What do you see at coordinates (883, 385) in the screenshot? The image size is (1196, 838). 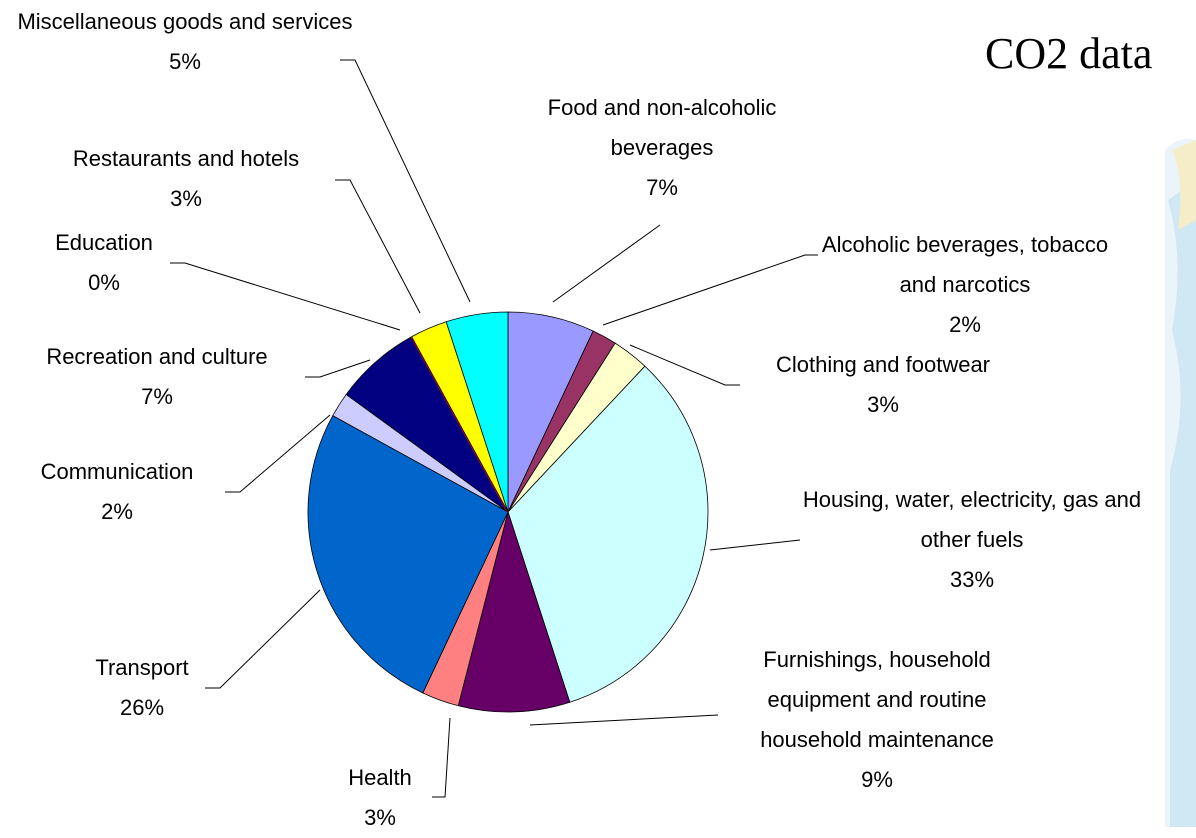 I see `slice-label: Clothing and footwear 3%` at bounding box center [883, 385].